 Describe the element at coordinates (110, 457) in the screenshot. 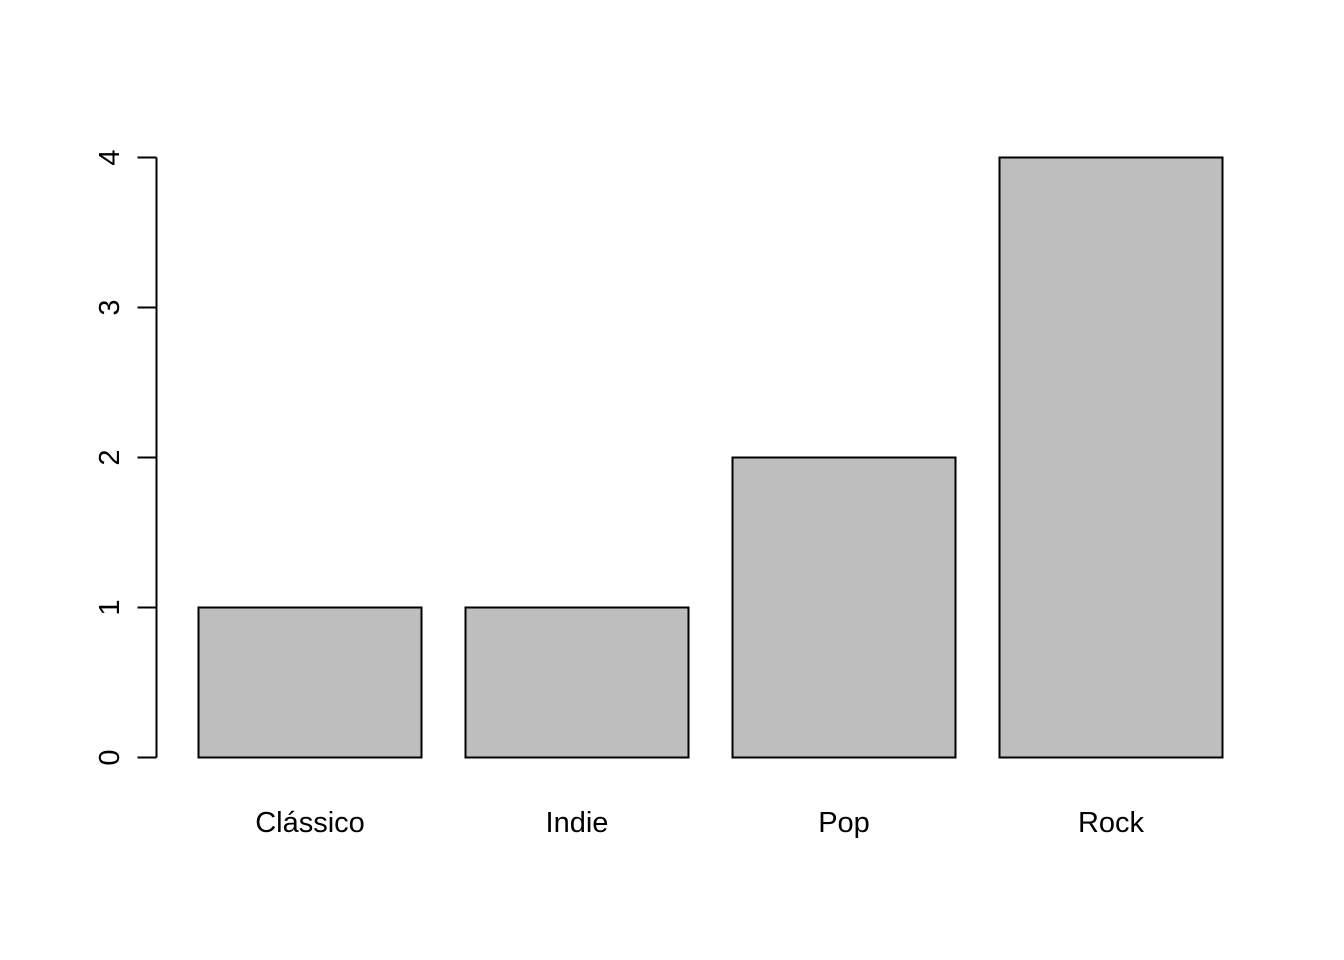

I see `y-tick-label-2: 2` at that location.